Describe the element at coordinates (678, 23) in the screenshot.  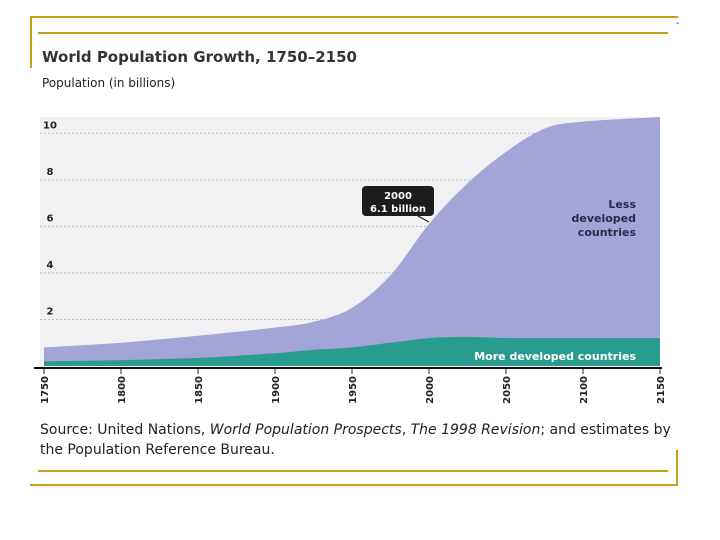
I see `corner-mark: -` at that location.